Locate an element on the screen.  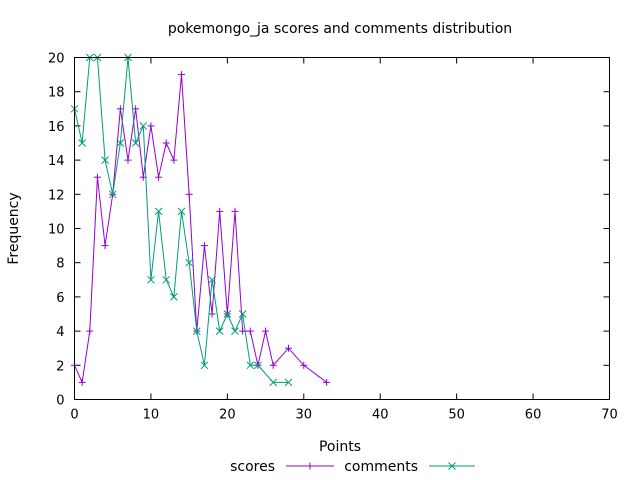
legend-marker-comments is located at coordinates (452, 466).